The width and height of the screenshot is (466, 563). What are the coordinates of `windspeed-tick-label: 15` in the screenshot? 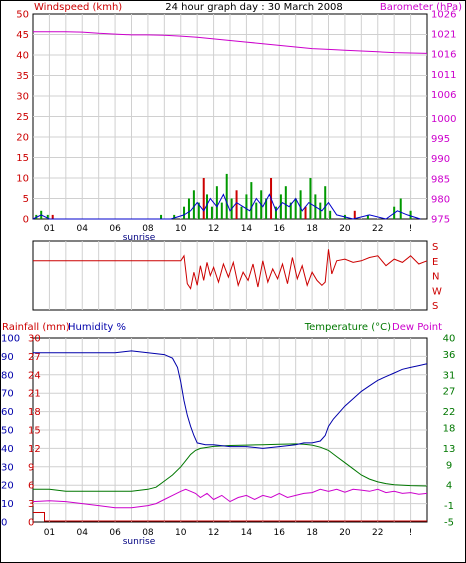 It's located at (22, 158).